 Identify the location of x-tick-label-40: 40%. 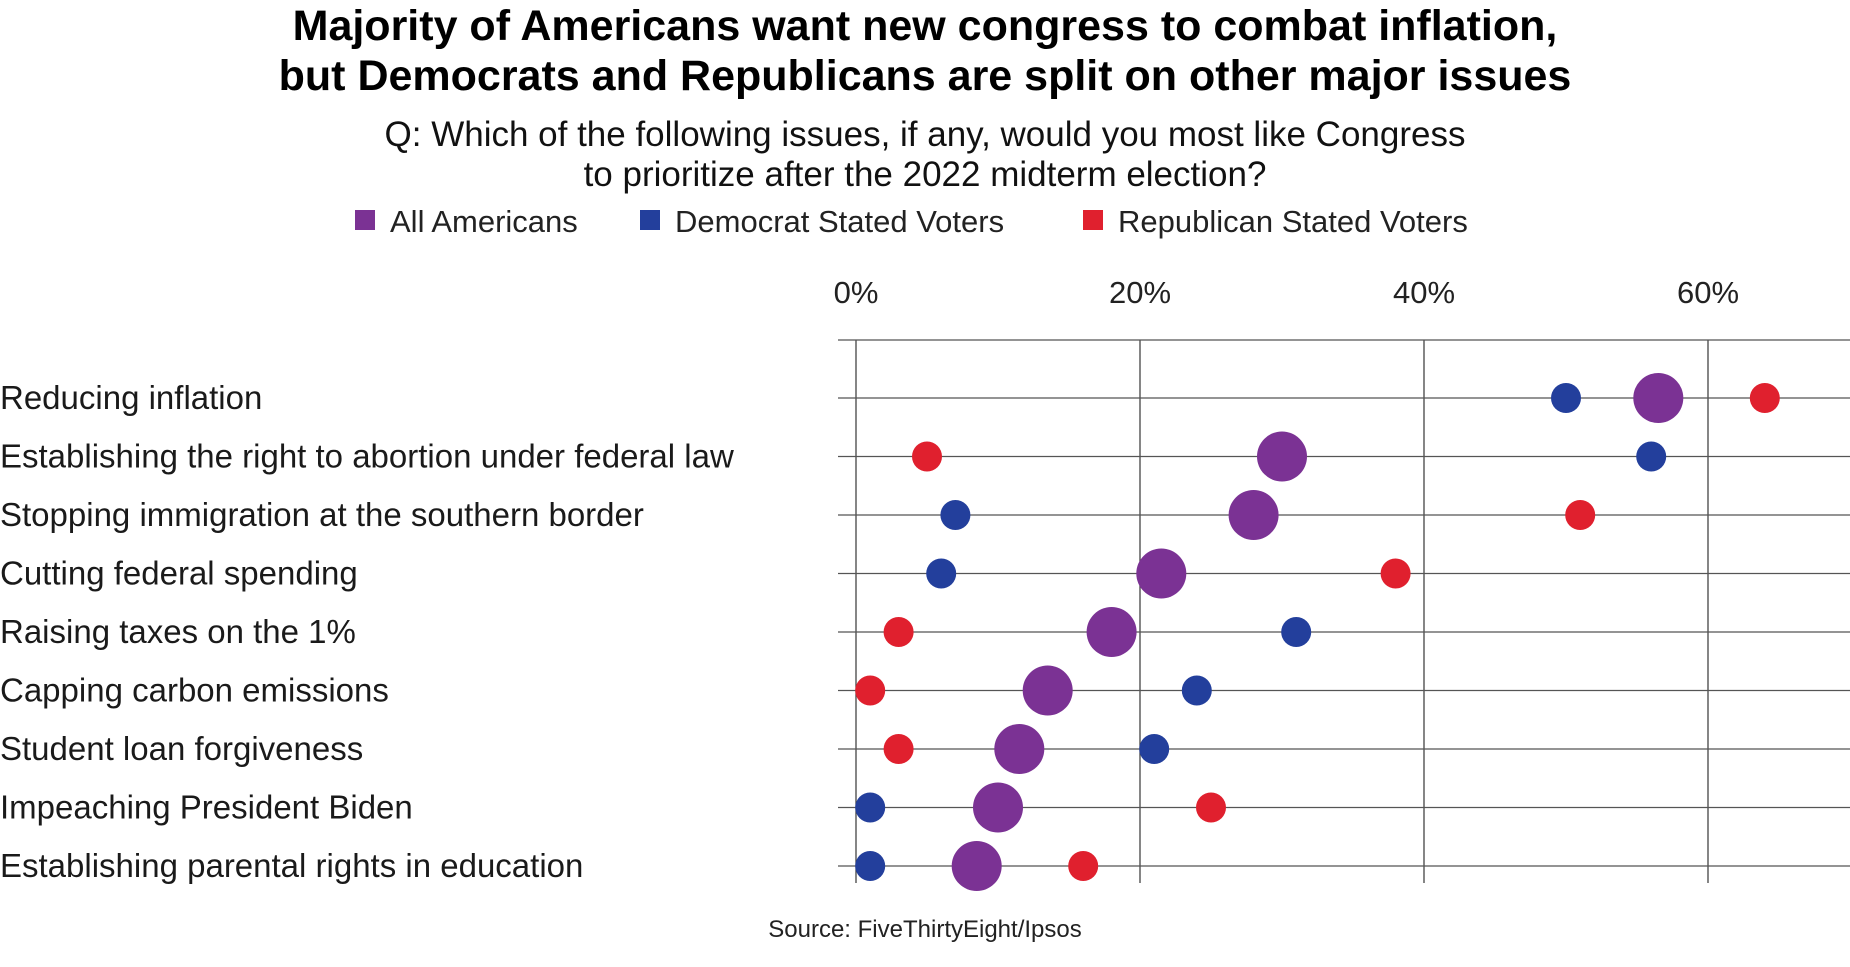
(1424, 292).